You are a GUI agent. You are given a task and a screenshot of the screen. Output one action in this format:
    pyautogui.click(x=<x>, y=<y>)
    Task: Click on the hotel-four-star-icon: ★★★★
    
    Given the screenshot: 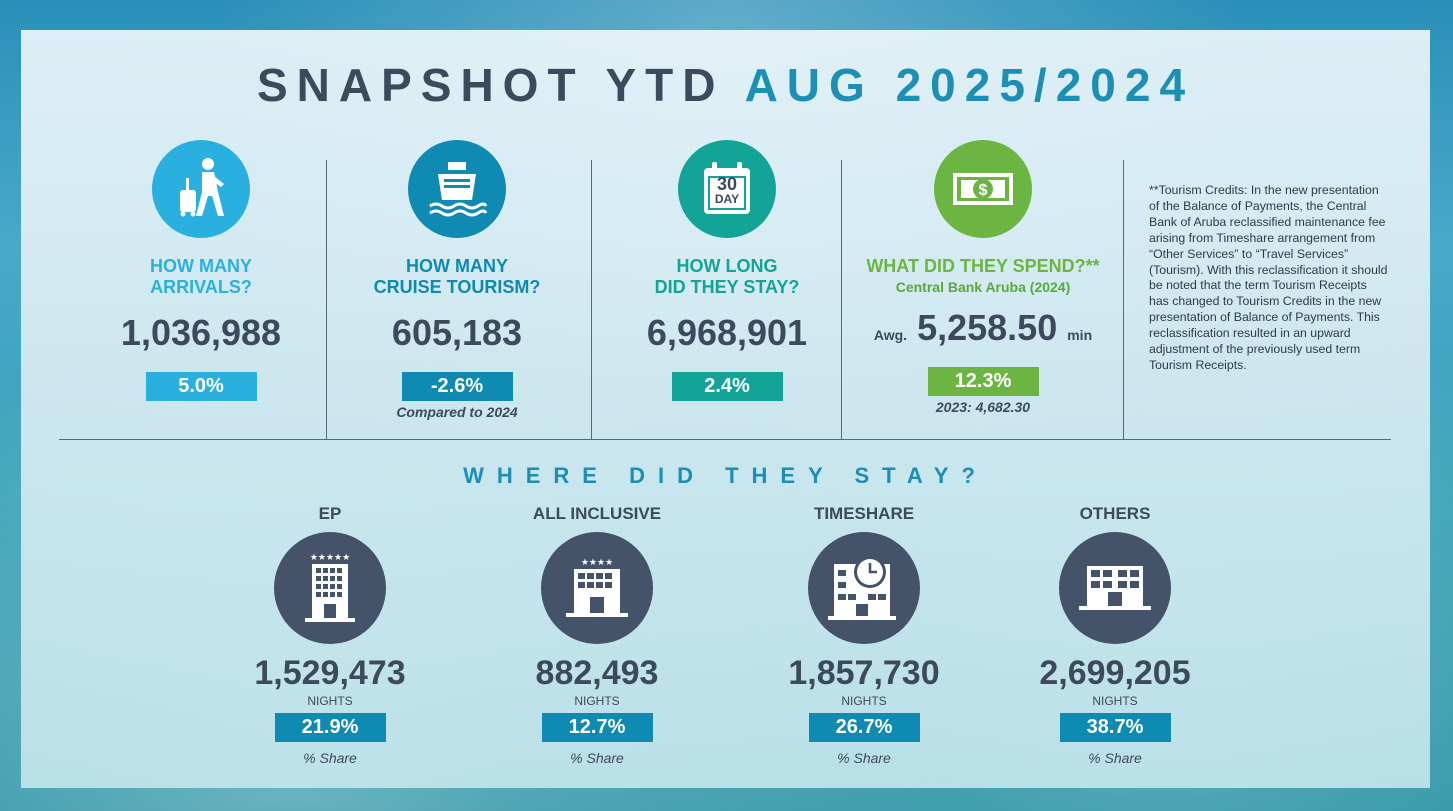 What is the action you would take?
    pyautogui.click(x=597, y=588)
    